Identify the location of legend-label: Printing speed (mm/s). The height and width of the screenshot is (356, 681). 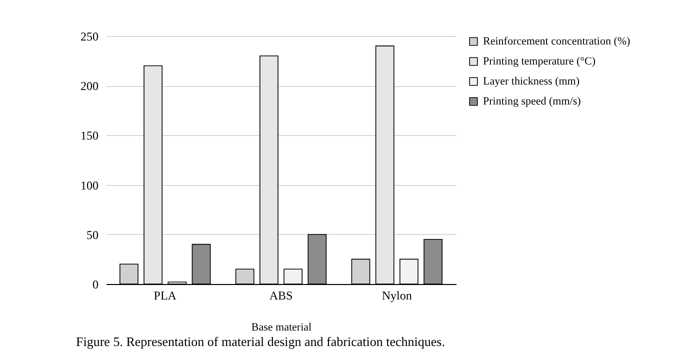
(532, 102).